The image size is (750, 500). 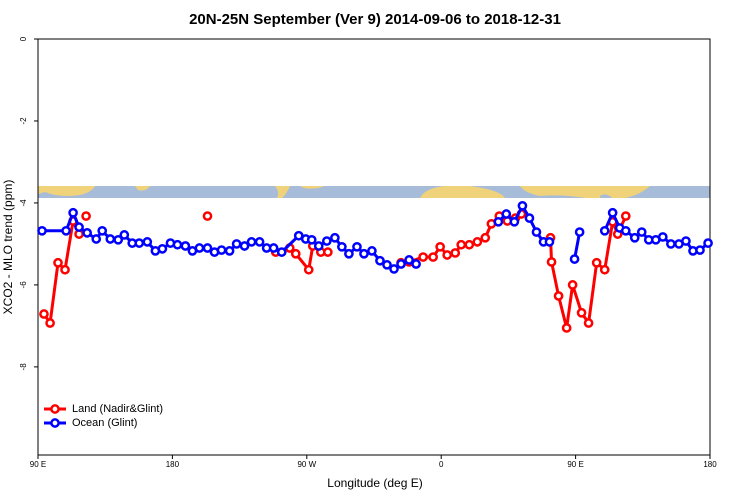 What do you see at coordinates (23, 203) in the screenshot?
I see `y-tick-label: -4` at bounding box center [23, 203].